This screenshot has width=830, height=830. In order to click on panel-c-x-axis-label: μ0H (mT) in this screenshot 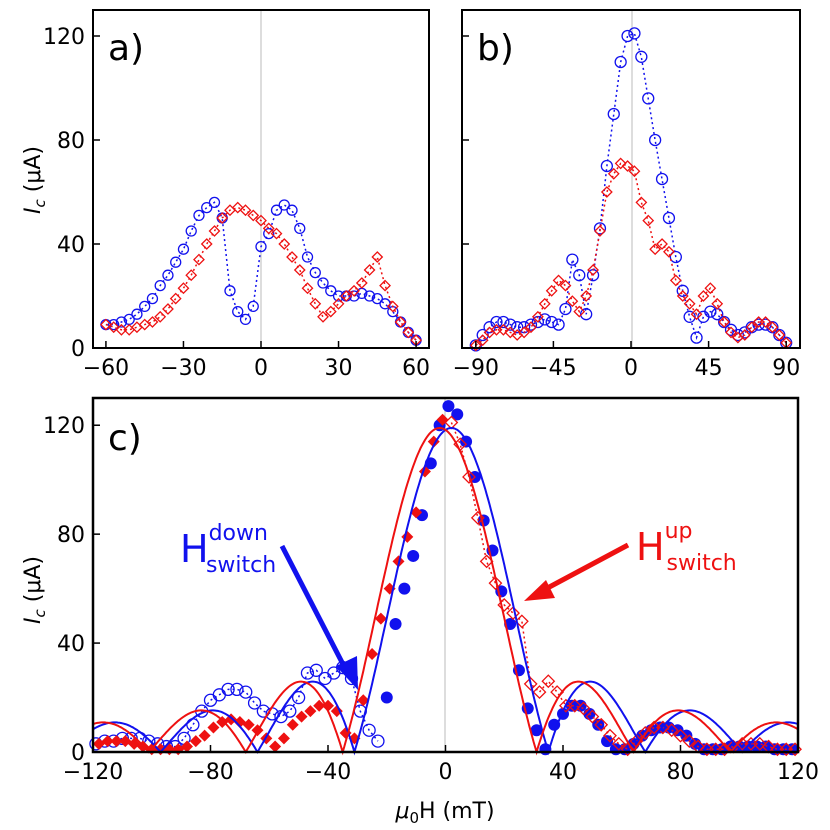, I will do `click(444, 813)`.